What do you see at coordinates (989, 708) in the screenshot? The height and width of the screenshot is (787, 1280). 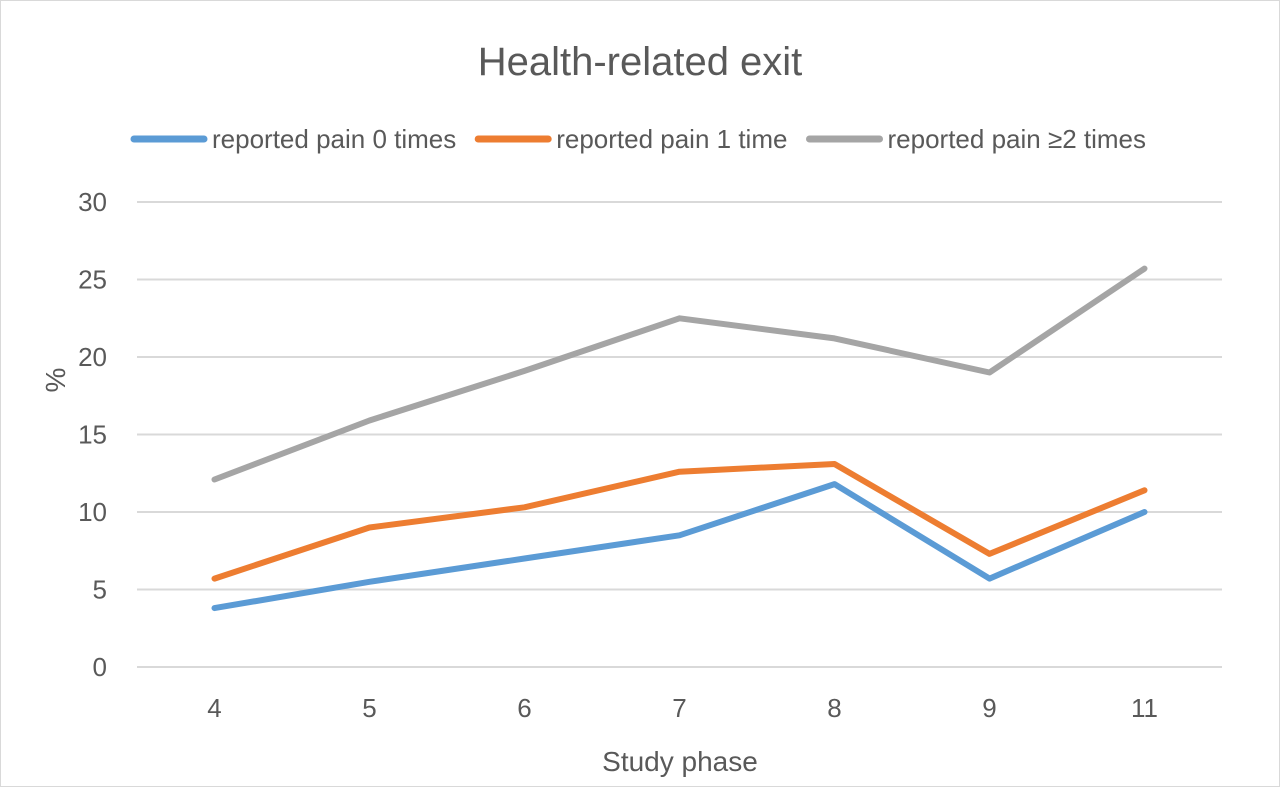 I see `x-tick-label: 9` at bounding box center [989, 708].